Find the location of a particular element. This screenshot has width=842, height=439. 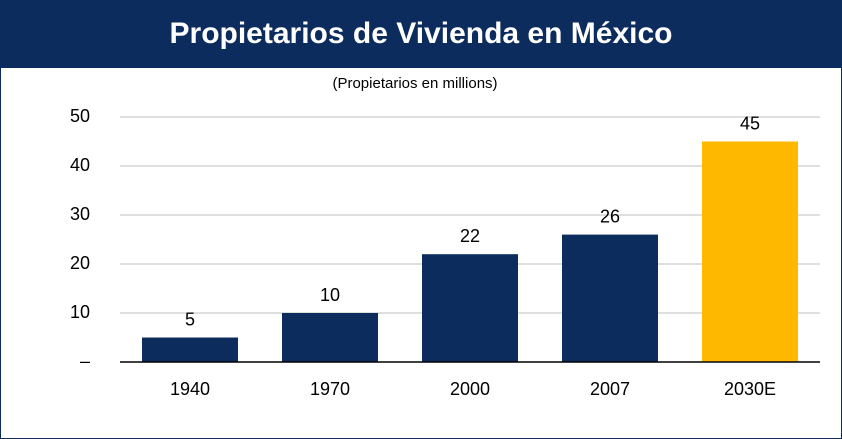

value-label: 10 is located at coordinates (330, 295).